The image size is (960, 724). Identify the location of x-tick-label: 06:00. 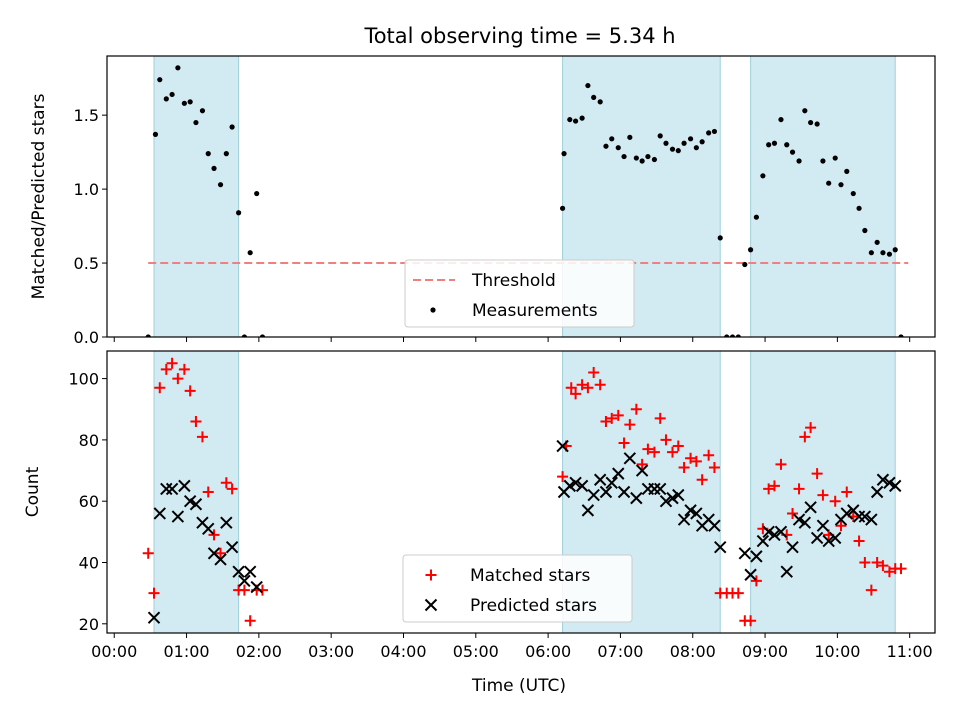
(548, 651).